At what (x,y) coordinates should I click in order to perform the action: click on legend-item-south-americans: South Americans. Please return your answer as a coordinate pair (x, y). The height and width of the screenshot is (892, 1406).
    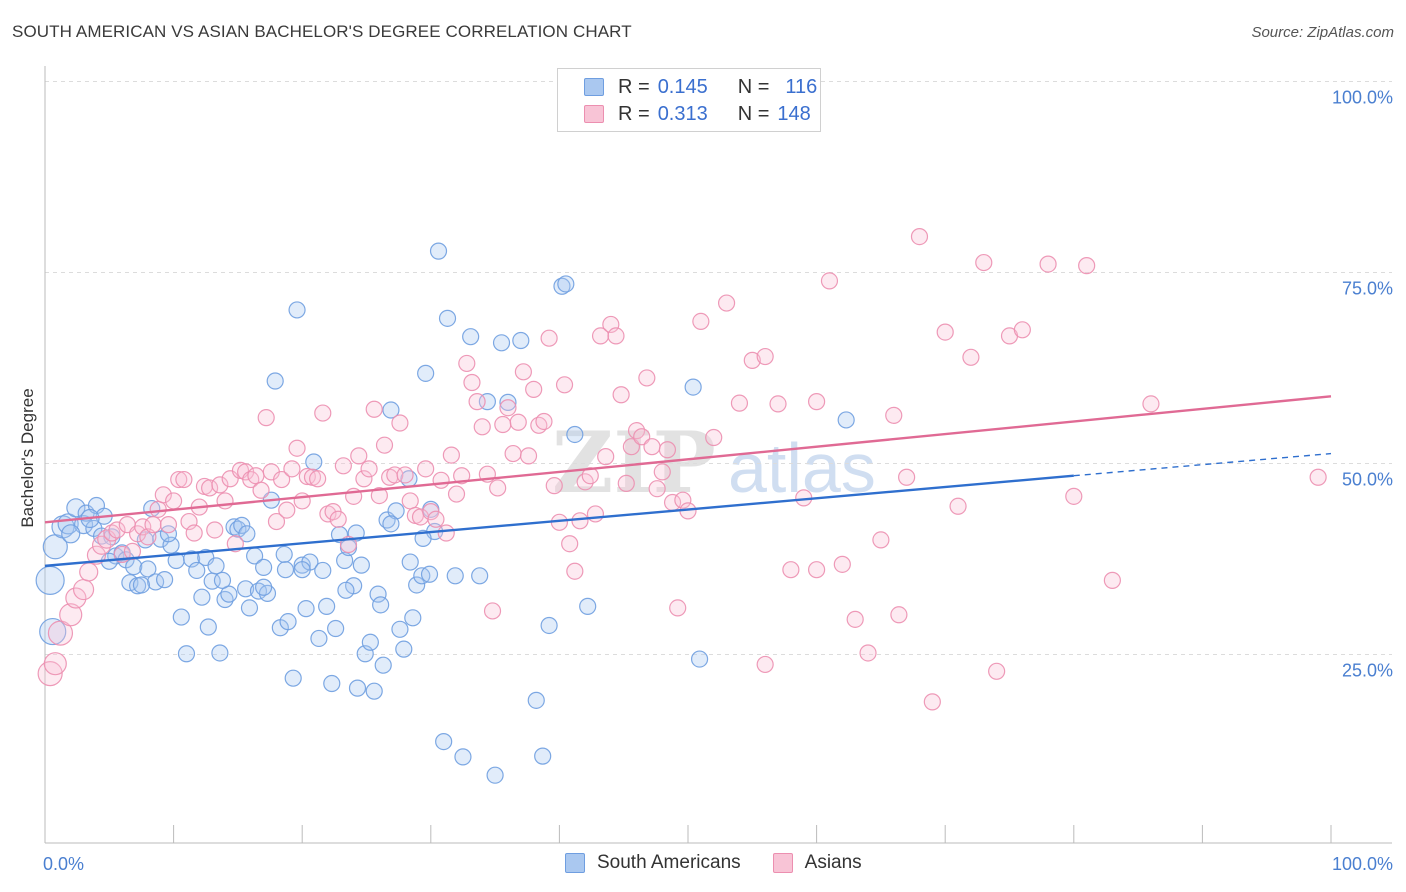
    Looking at the image, I should click on (653, 863).